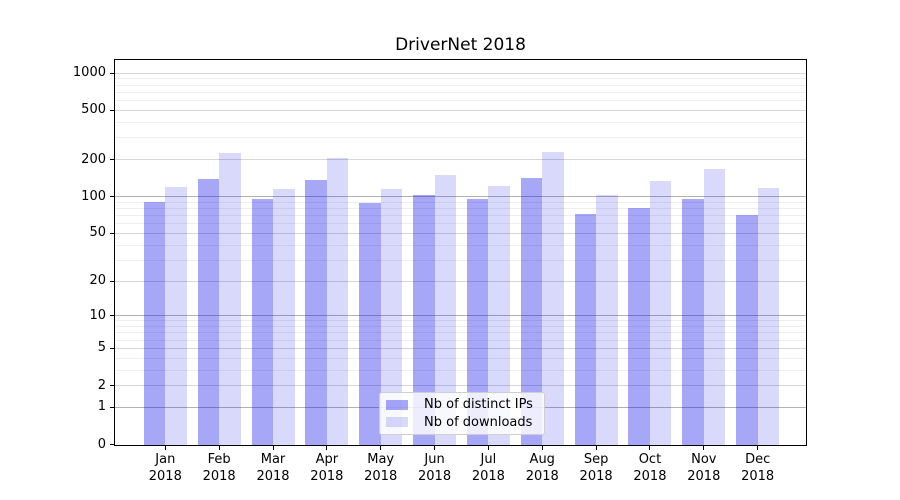 This screenshot has width=900, height=500. I want to click on y-tick-label: 200, so click(93, 159).